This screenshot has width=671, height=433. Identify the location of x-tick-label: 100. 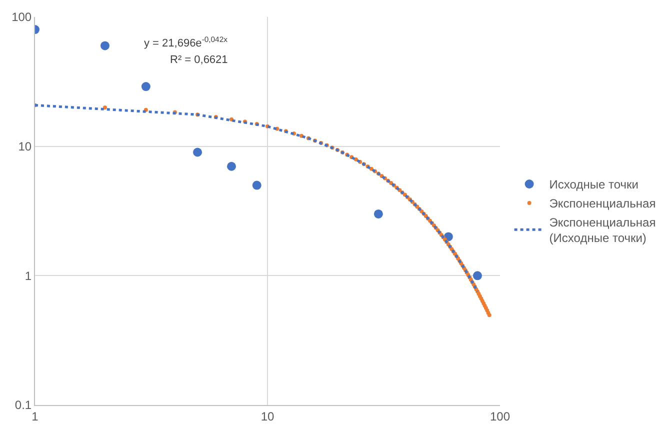
(500, 416).